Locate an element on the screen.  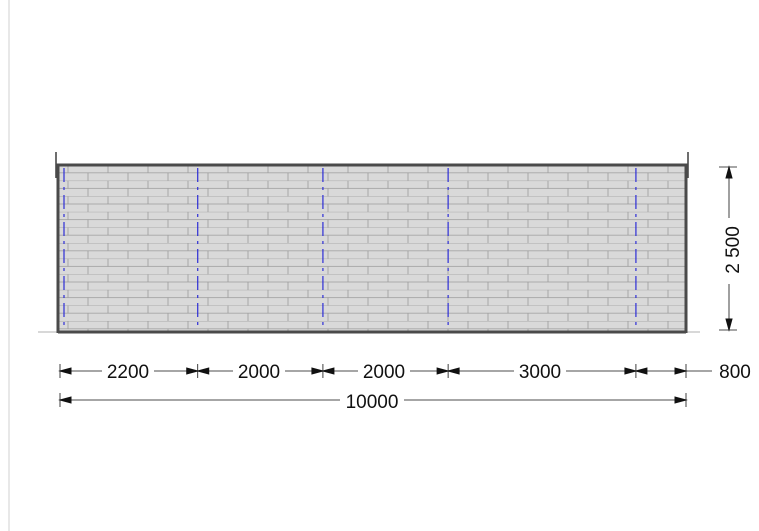
dimension-label-800: 800 is located at coordinates (735, 372).